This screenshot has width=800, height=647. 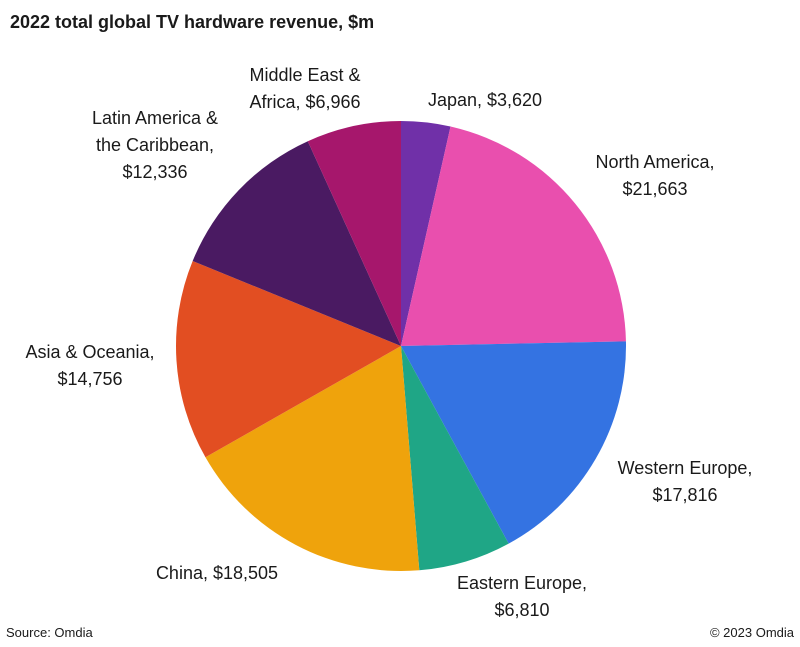 What do you see at coordinates (89, 365) in the screenshot?
I see `slice-label: Asia & Oceania, $14,756` at bounding box center [89, 365].